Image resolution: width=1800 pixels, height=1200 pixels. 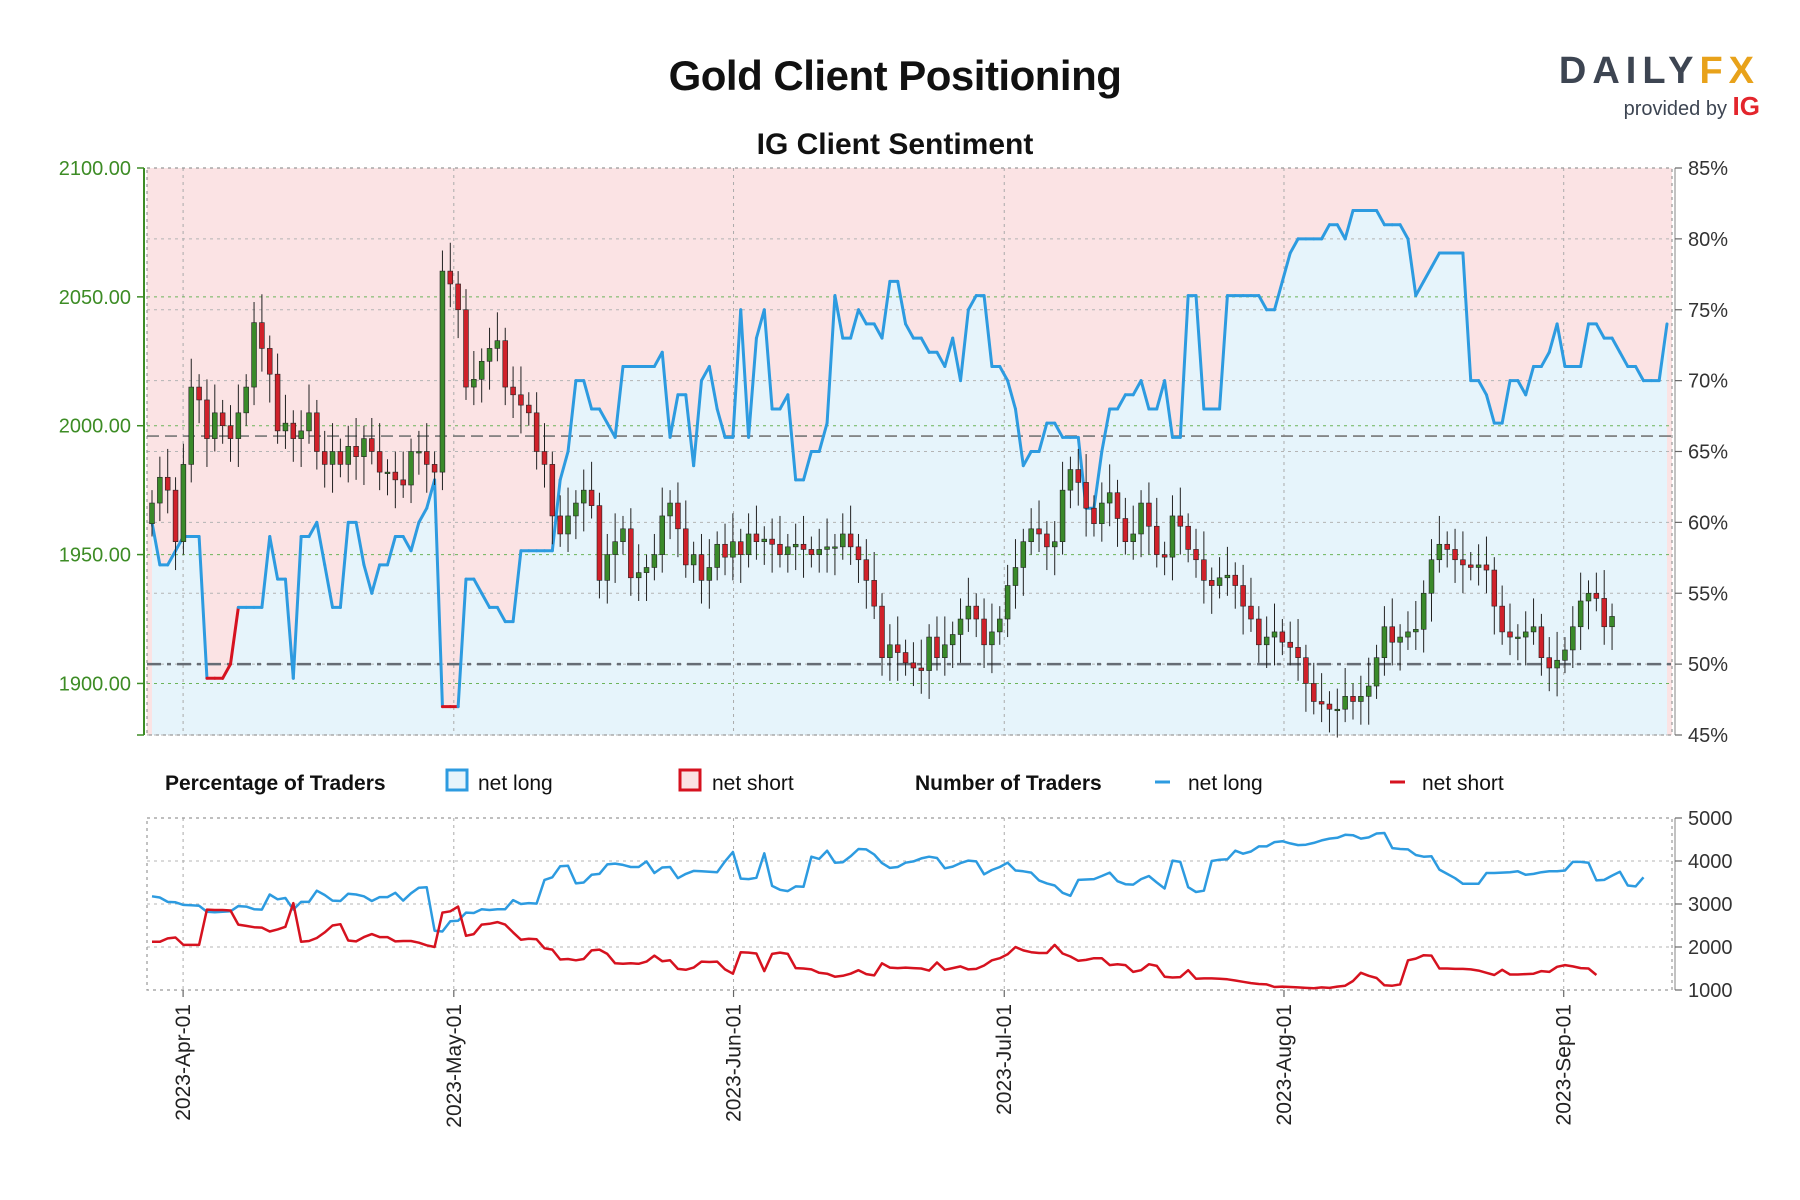 What do you see at coordinates (895, 75) in the screenshot?
I see `chart-title: Gold Client Positioning` at bounding box center [895, 75].